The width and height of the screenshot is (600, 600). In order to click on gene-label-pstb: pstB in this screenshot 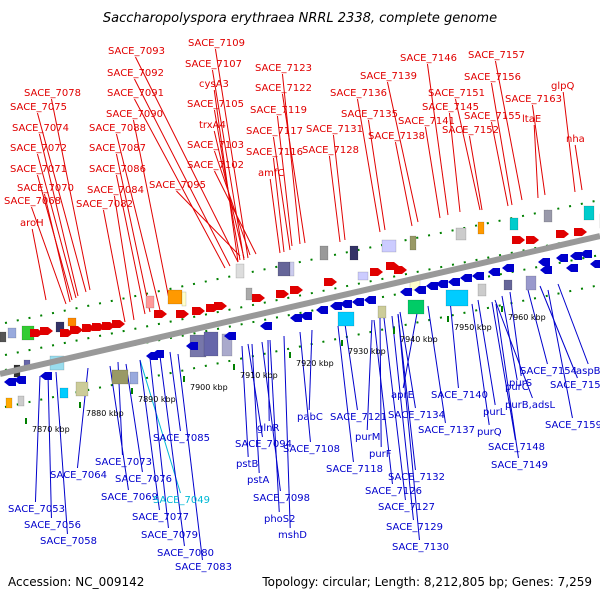, I will do `click(247, 464)`.